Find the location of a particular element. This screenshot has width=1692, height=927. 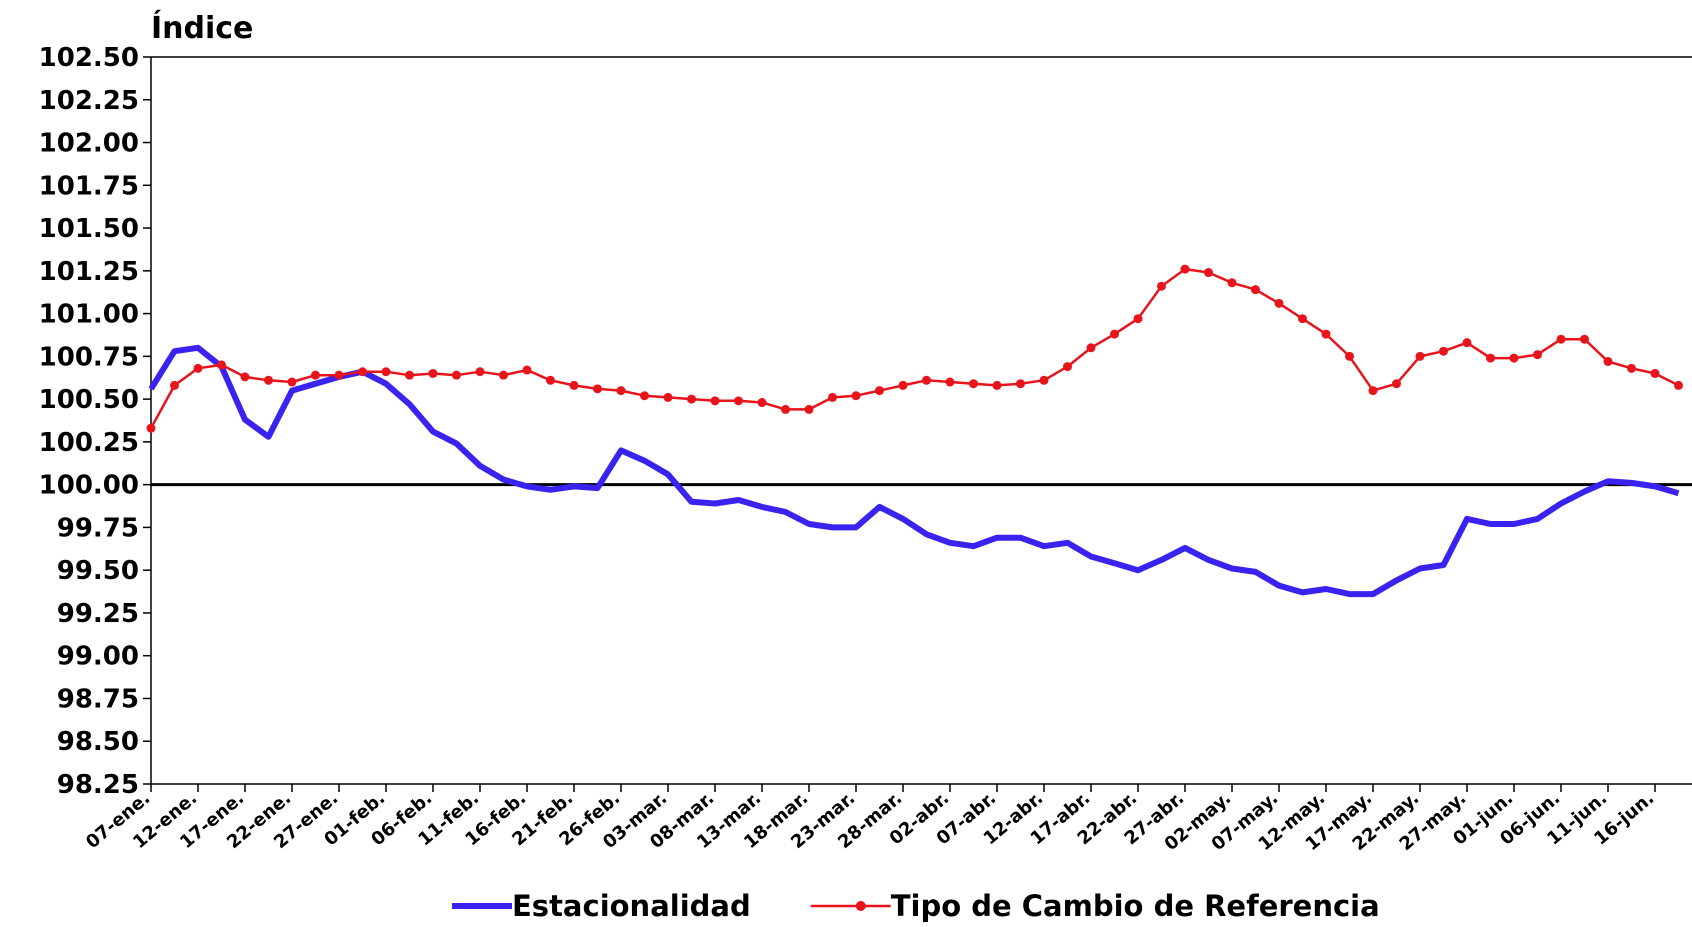

y-tick-label: 102.25 is located at coordinates (89, 101).